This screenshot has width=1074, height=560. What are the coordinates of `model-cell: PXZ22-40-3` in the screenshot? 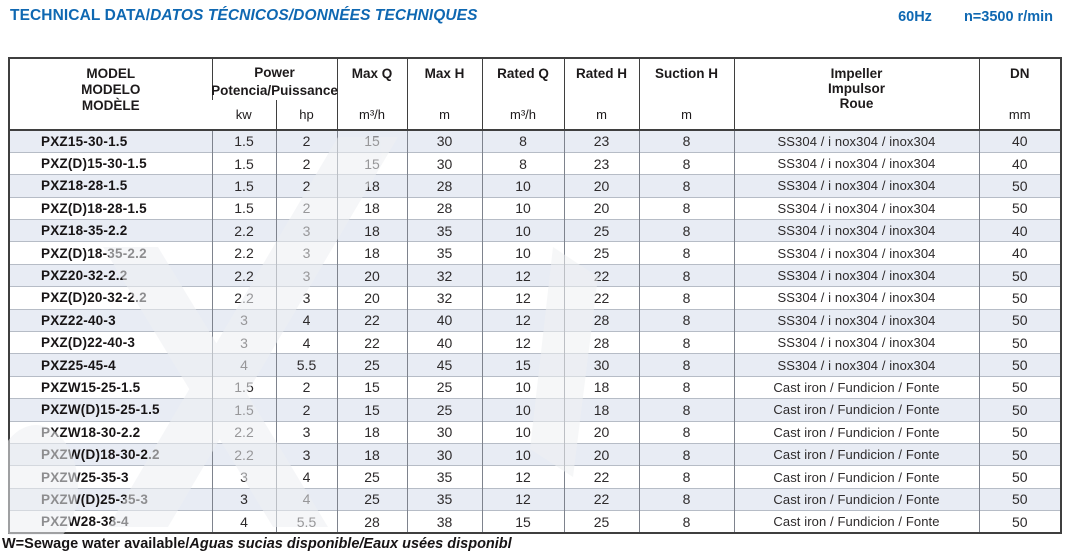 It's located at (110, 320).